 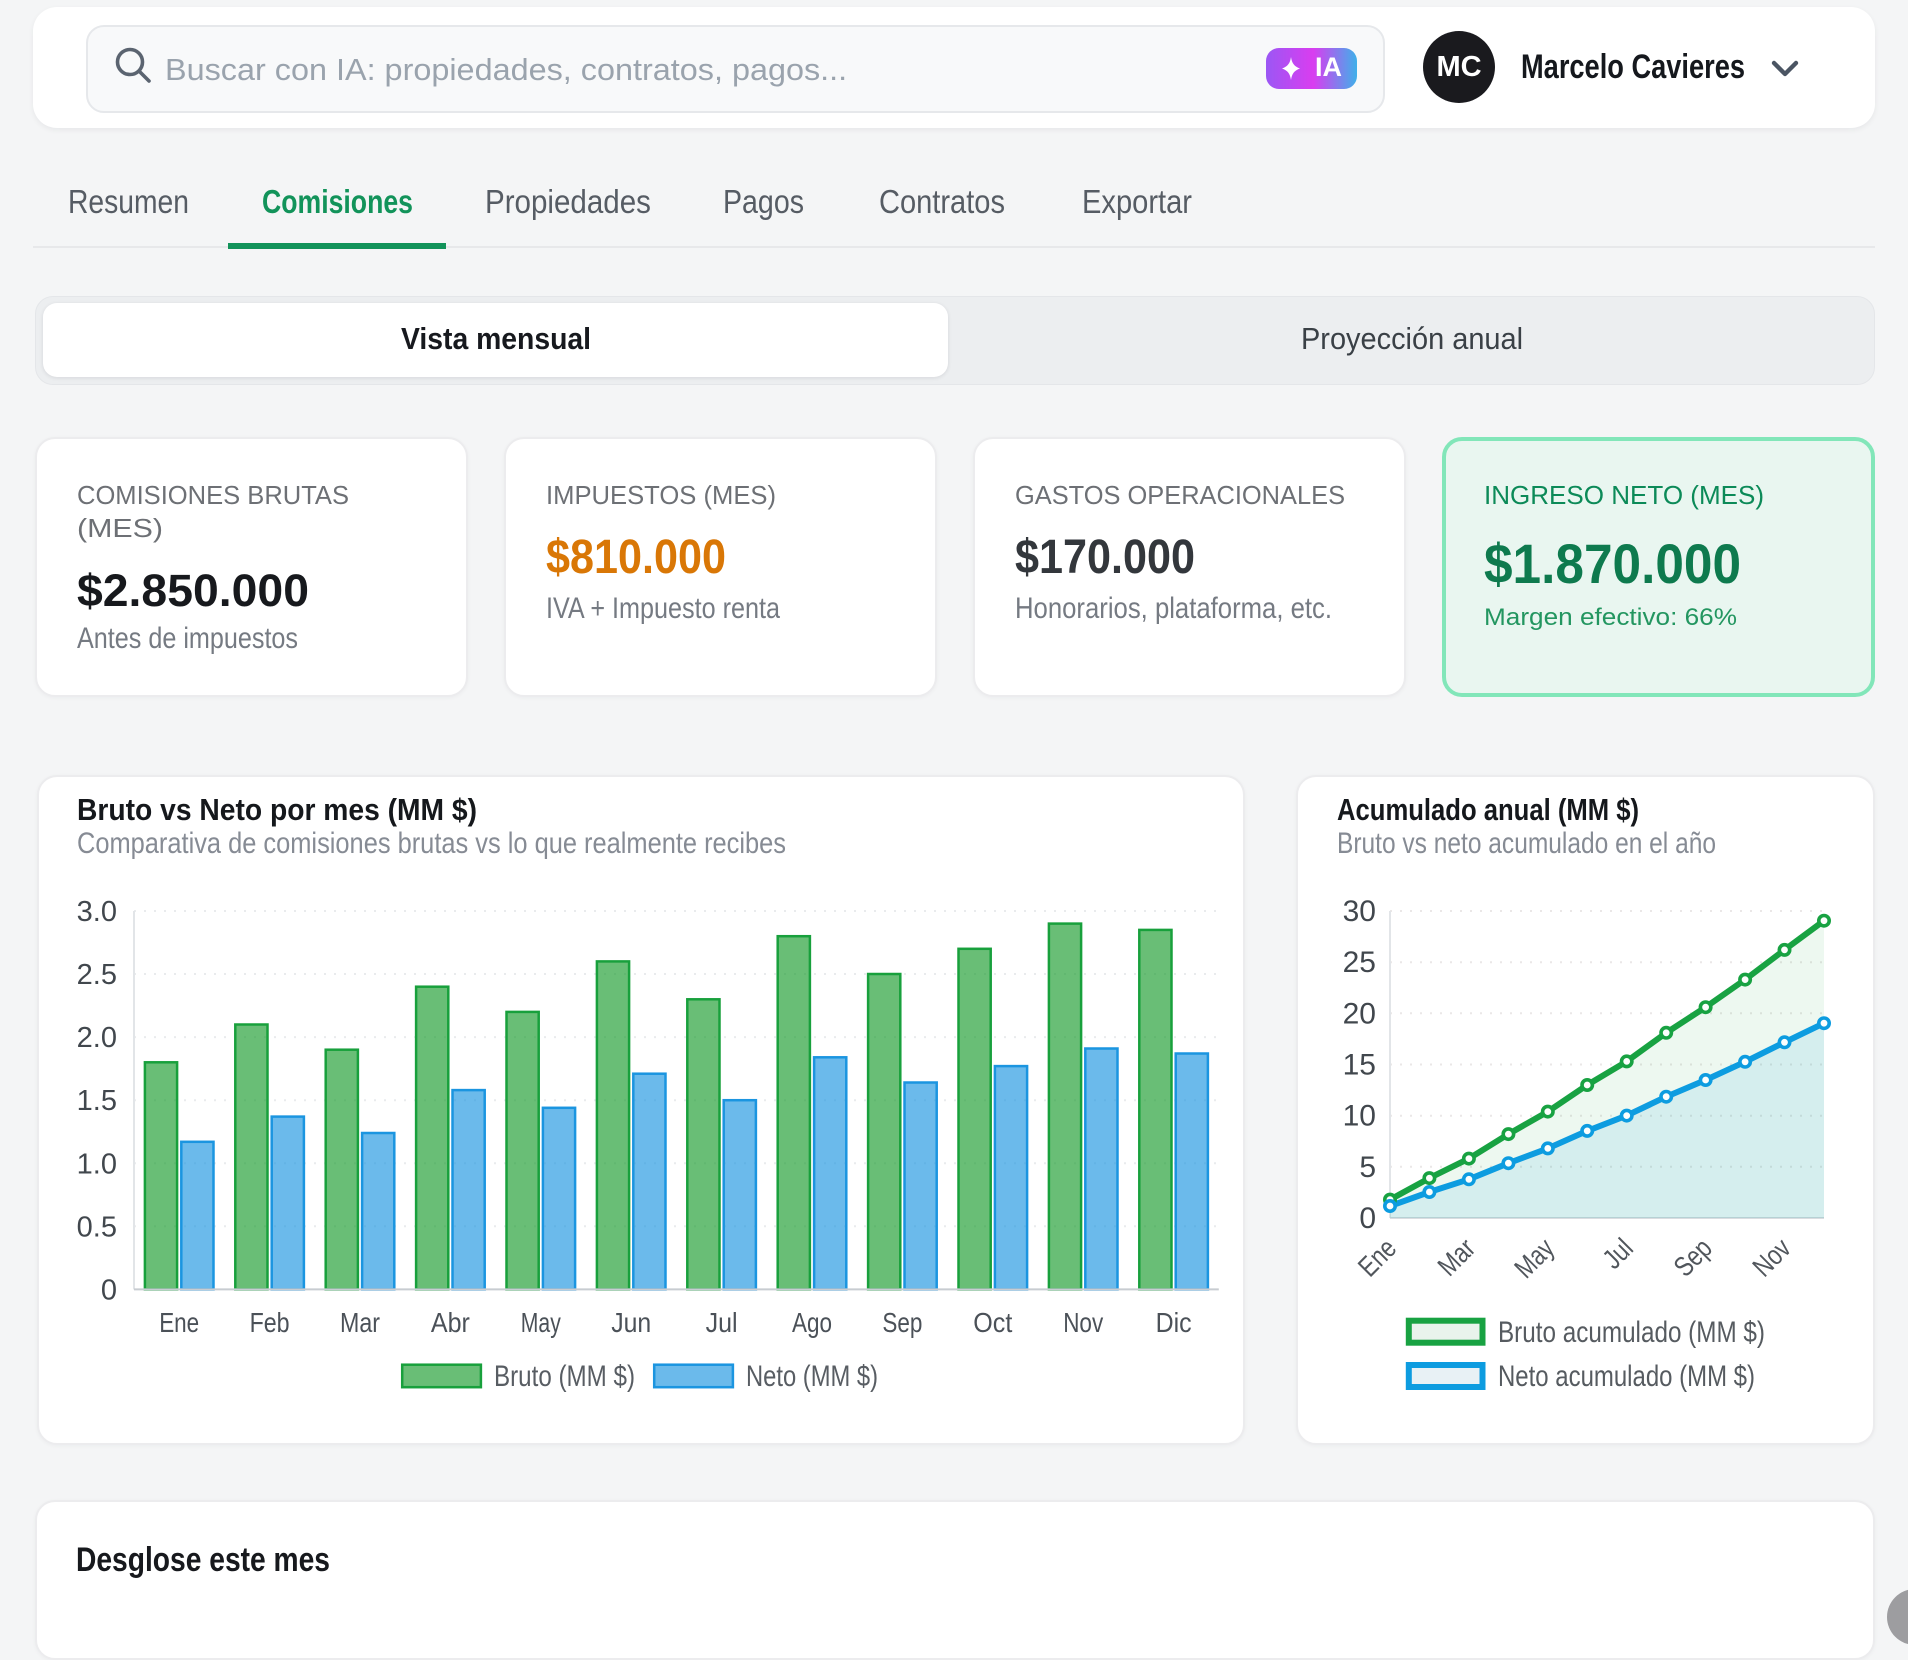 I want to click on svg-text: 2.5, so click(x=97, y=975).